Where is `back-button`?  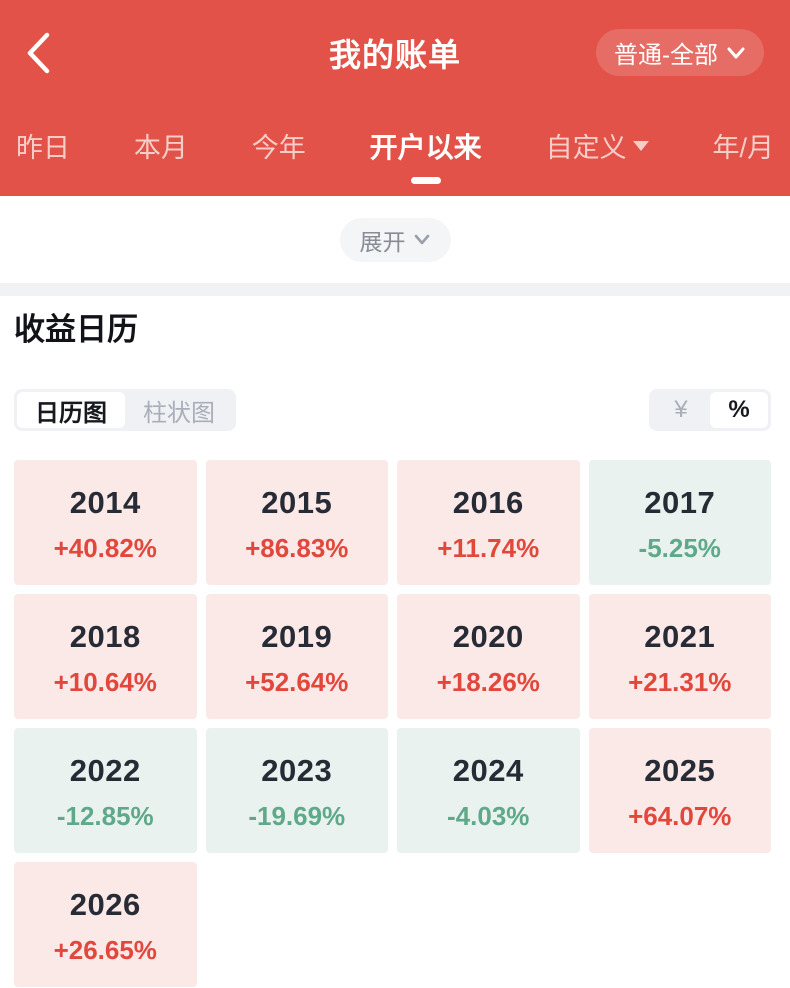 back-button is located at coordinates (38, 53).